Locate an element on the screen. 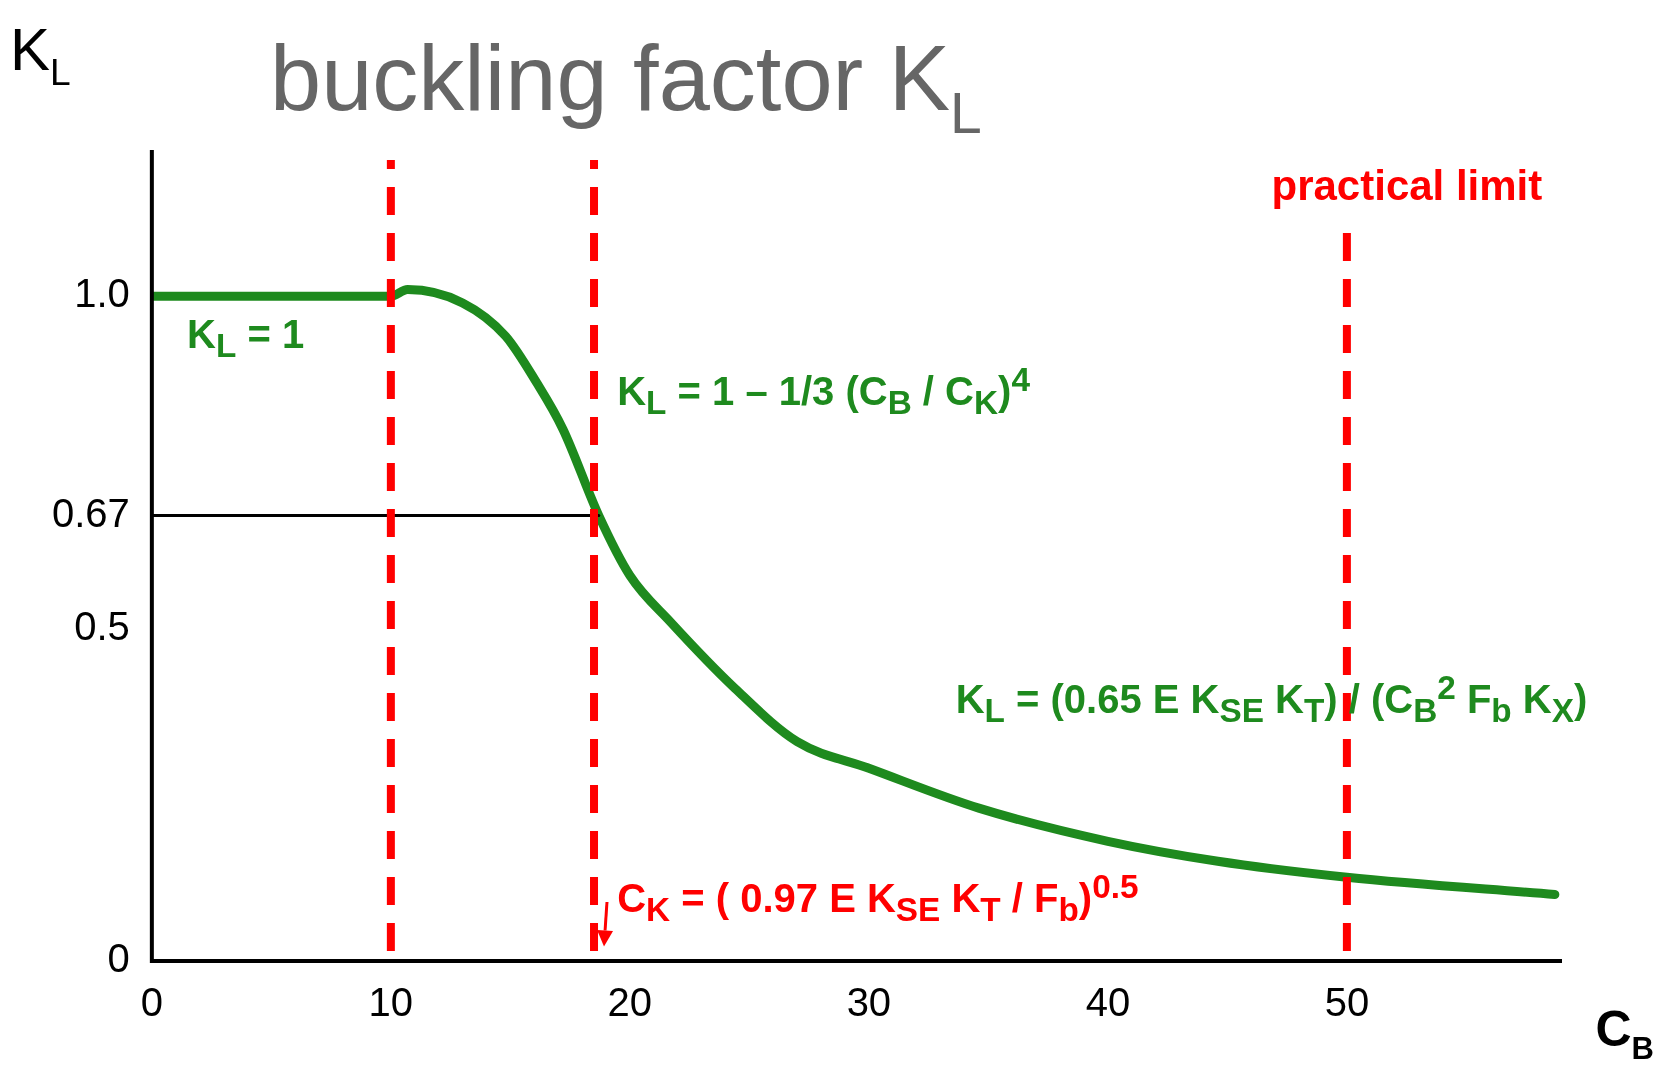  x-tick-label: 50 is located at coordinates (1347, 1002).